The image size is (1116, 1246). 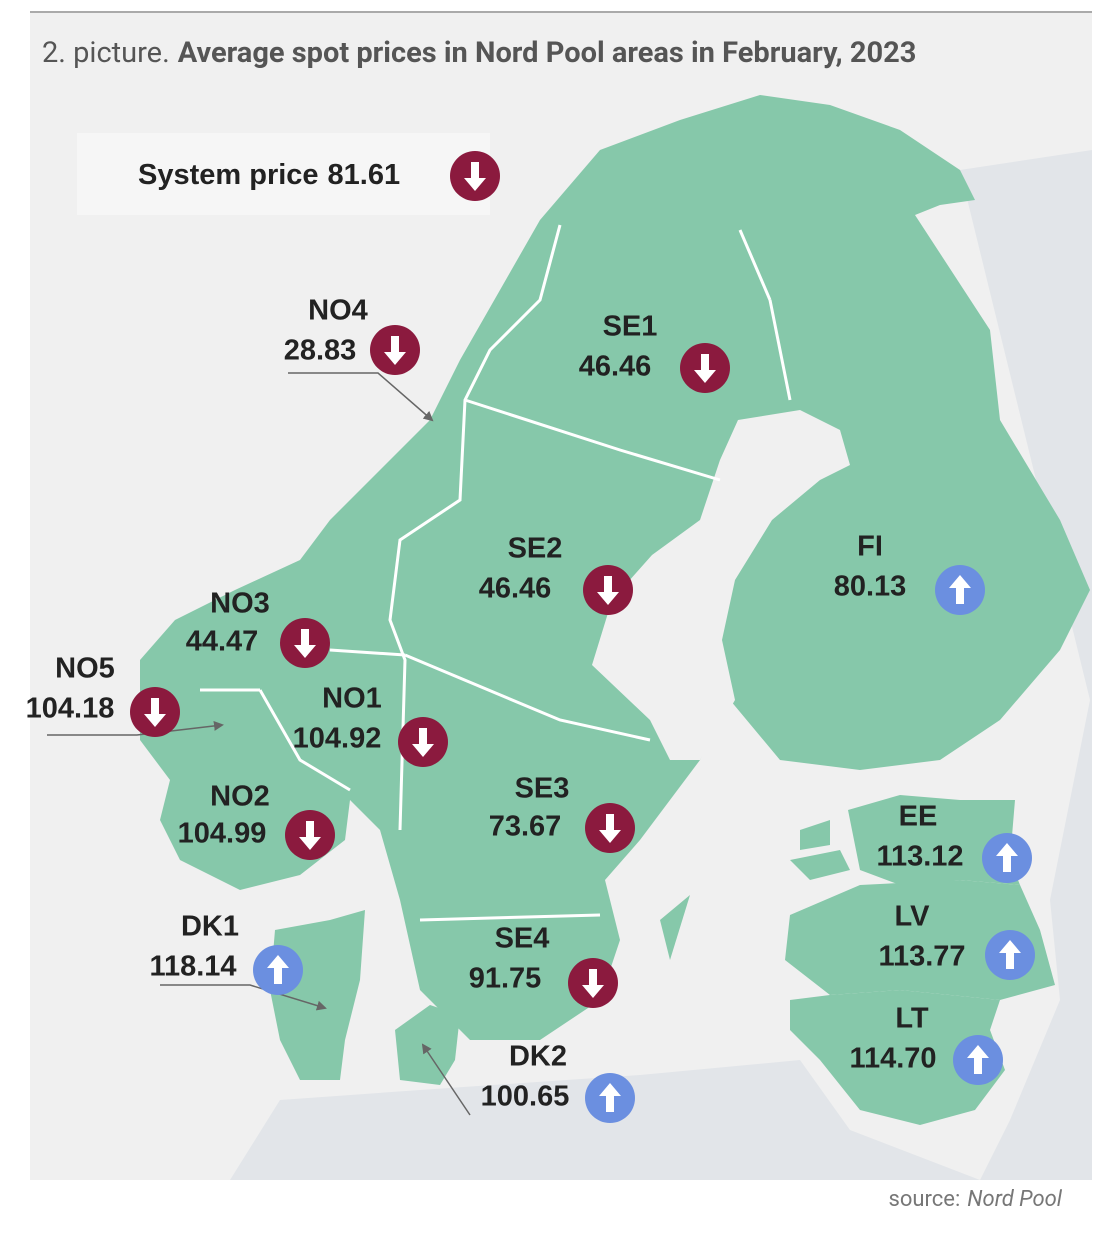 What do you see at coordinates (240, 604) in the screenshot?
I see `area-name: NO3` at bounding box center [240, 604].